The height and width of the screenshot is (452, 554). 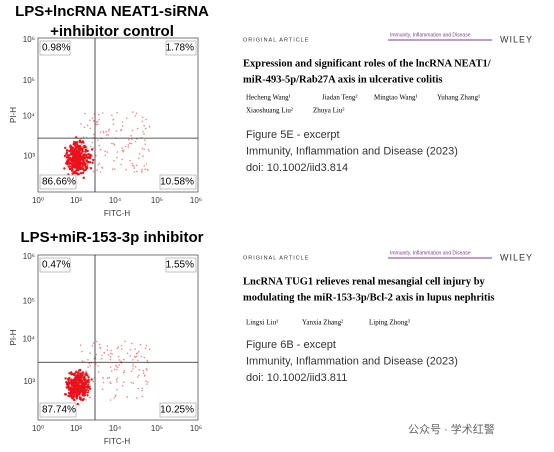 What do you see at coordinates (59, 182) in the screenshot?
I see `quadrant-percent: 86.66%` at bounding box center [59, 182].